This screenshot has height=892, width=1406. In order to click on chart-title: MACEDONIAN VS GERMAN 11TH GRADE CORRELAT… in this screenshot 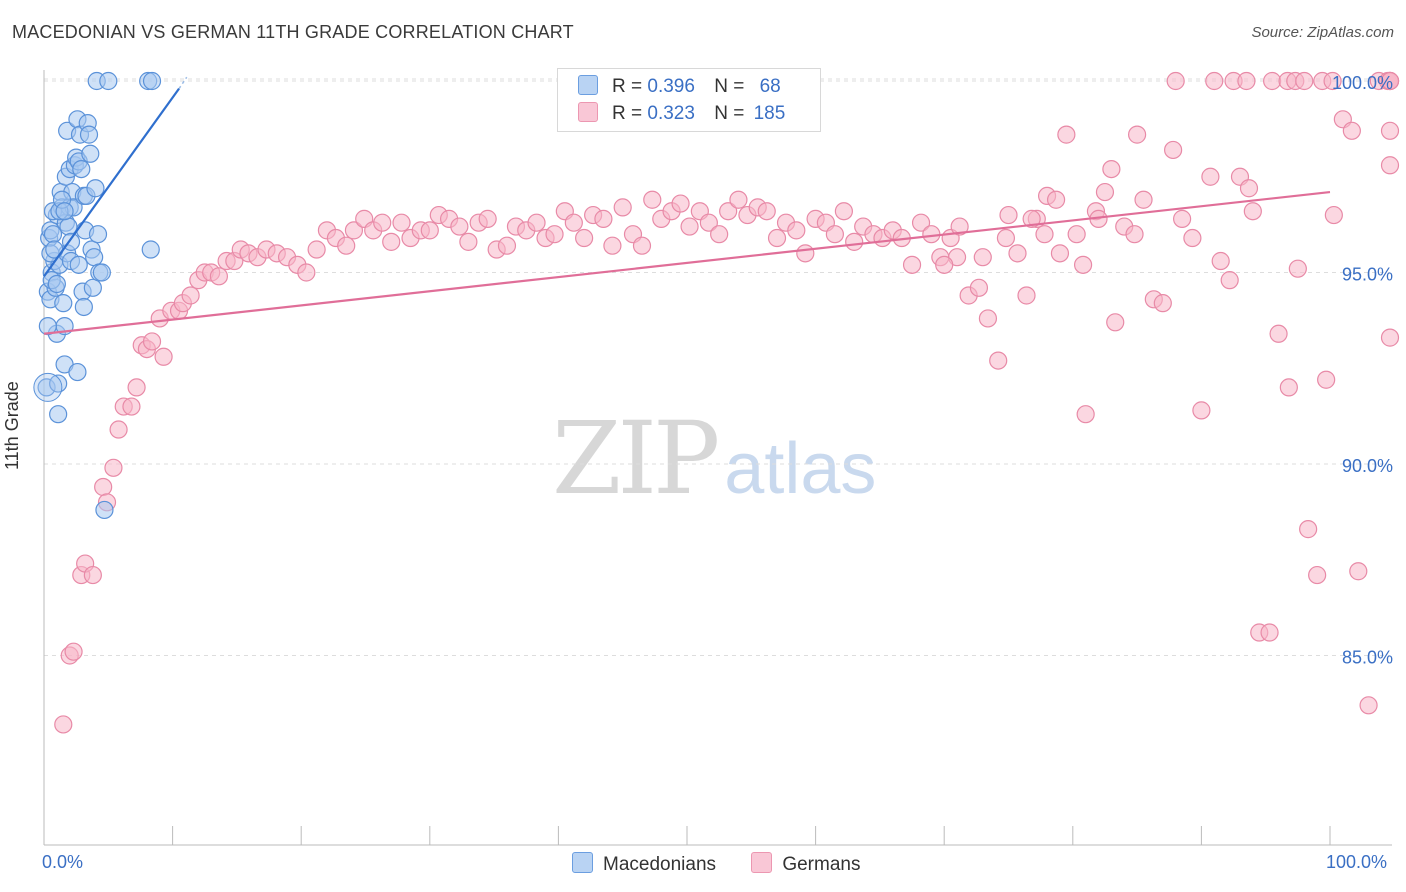, I will do `click(293, 32)`.